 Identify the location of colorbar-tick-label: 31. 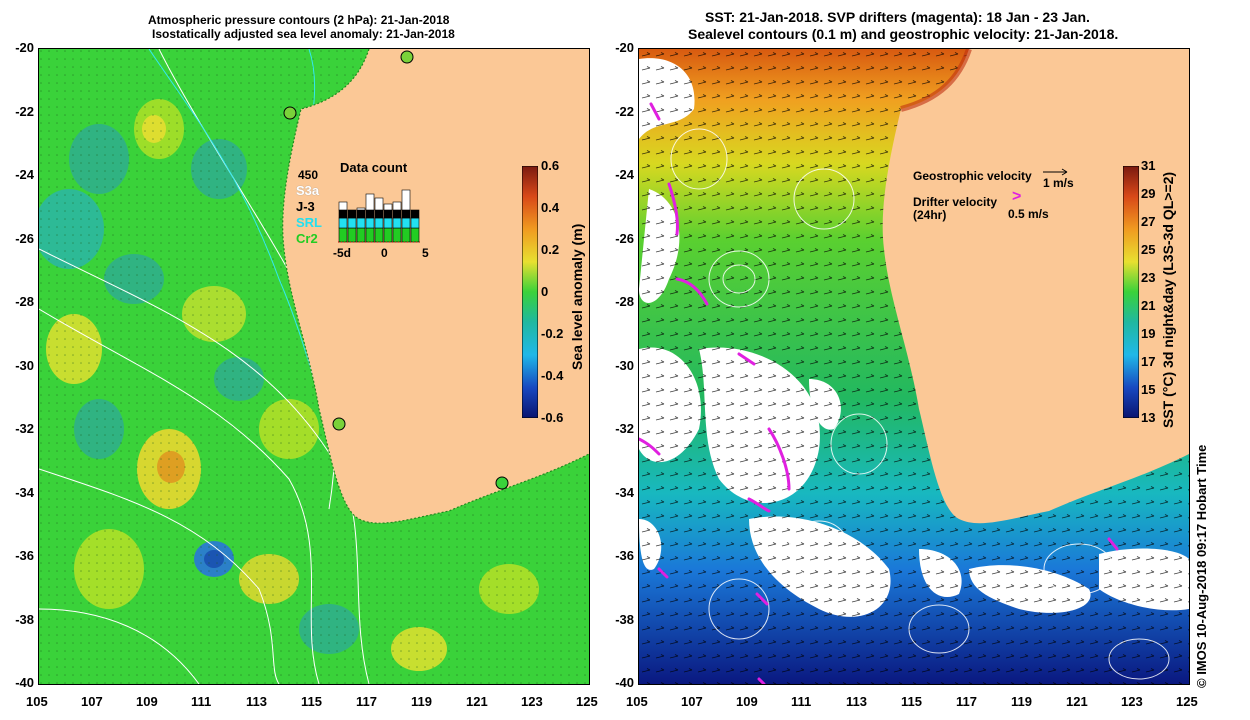
(1148, 165).